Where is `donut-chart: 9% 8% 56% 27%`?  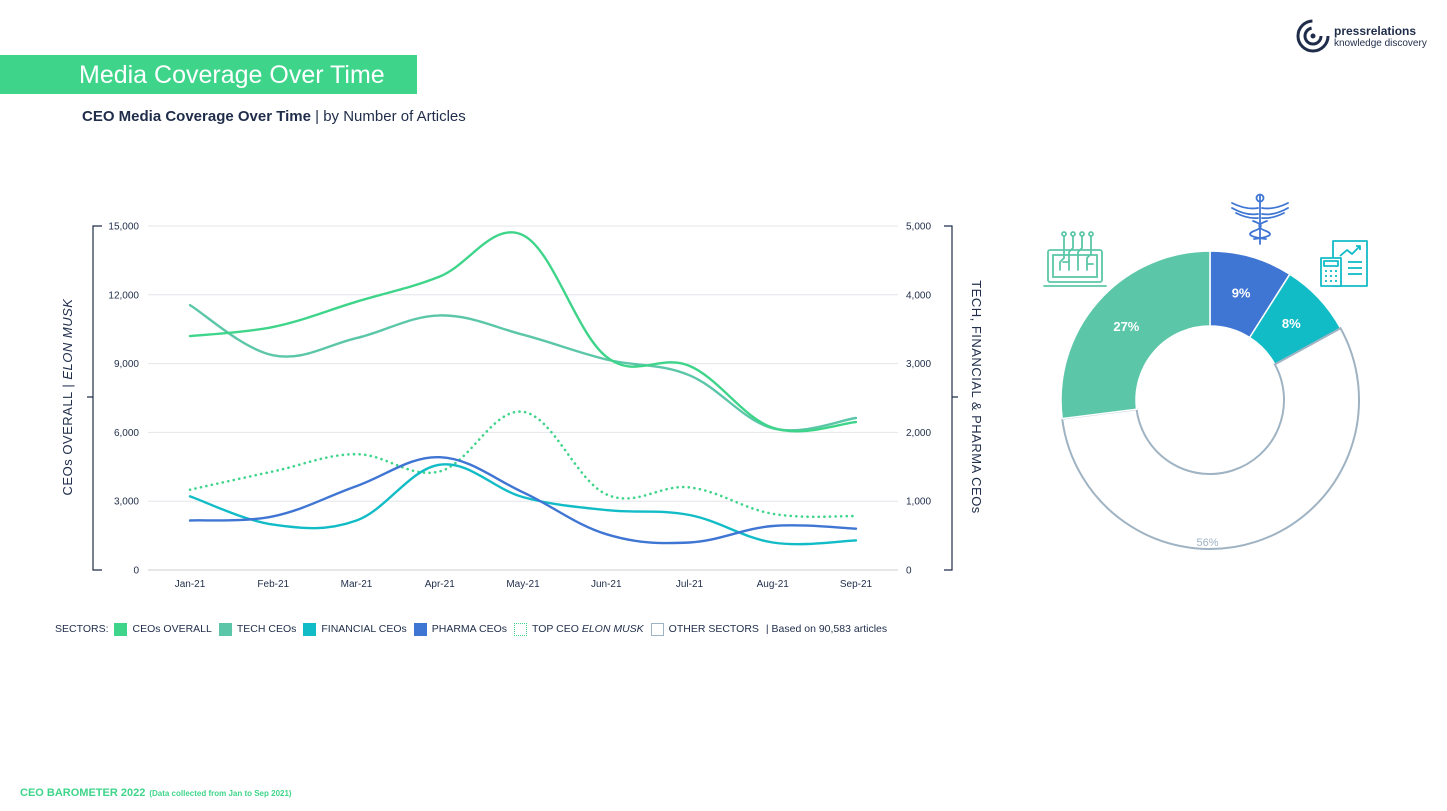
donut-chart: 9% 8% 56% 27% is located at coordinates (1210, 400).